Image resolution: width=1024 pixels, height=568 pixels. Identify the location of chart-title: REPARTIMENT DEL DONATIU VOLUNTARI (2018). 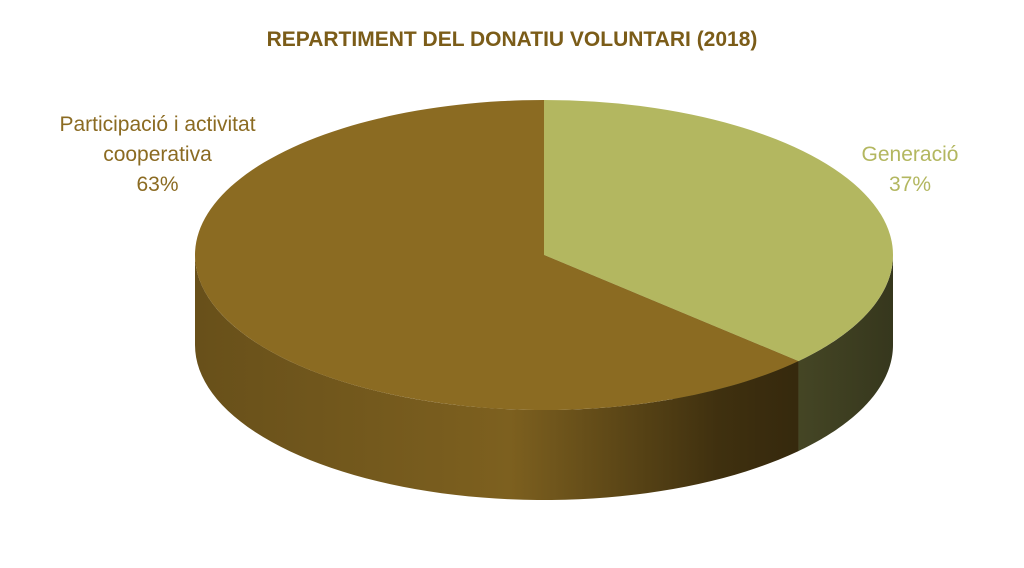
(512, 39).